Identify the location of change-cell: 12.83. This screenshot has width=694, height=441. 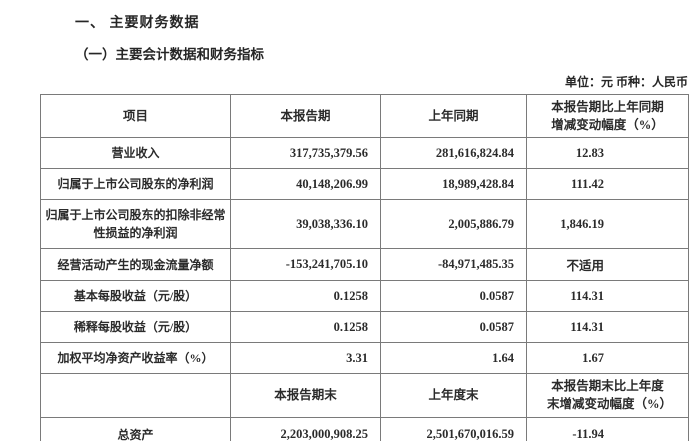
(607, 153).